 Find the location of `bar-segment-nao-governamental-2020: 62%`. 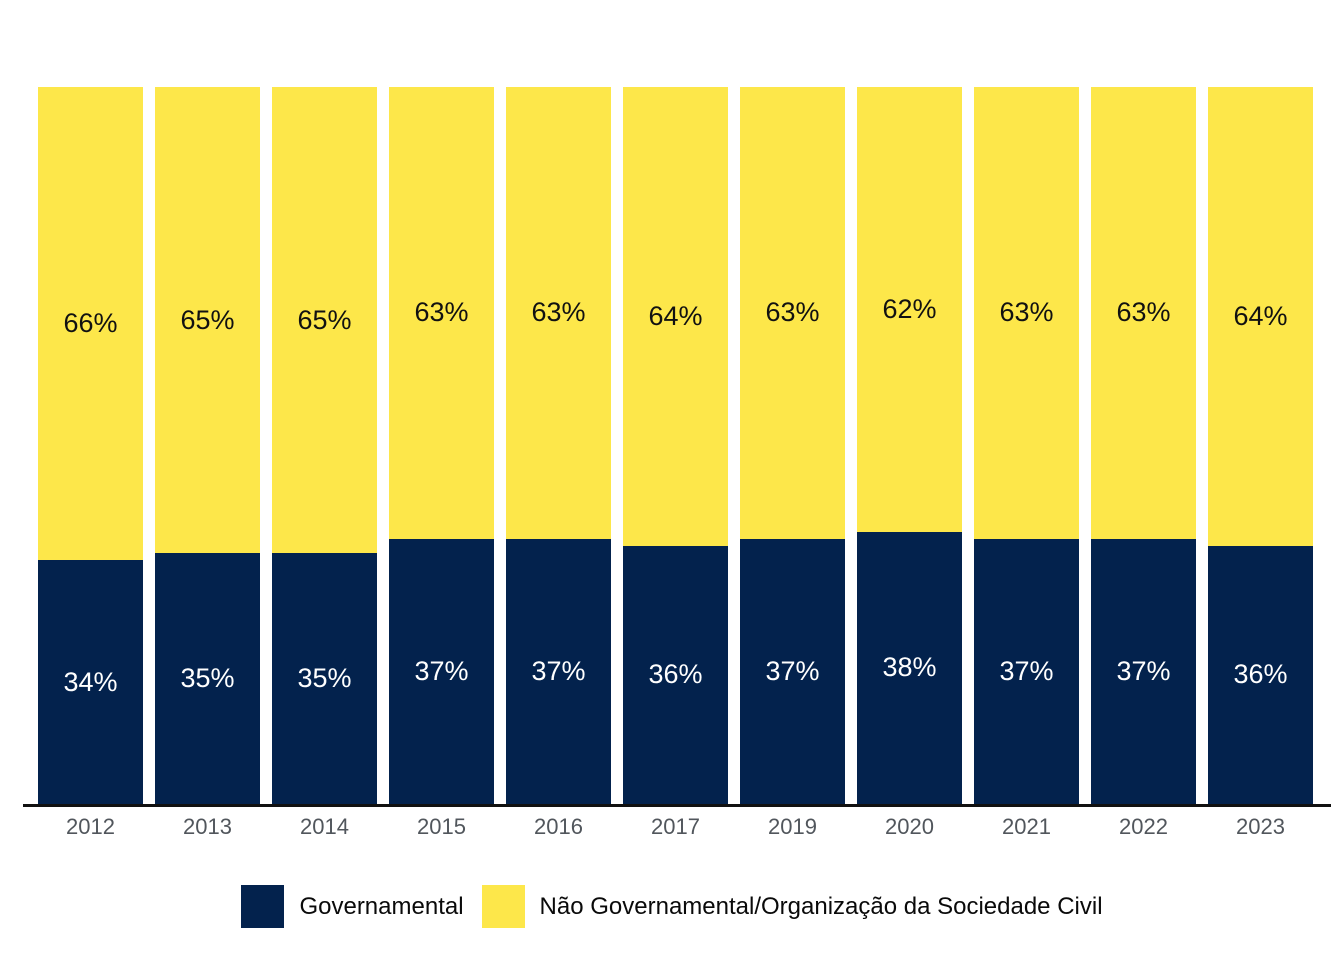

bar-segment-nao-governamental-2020: 62% is located at coordinates (909, 309).